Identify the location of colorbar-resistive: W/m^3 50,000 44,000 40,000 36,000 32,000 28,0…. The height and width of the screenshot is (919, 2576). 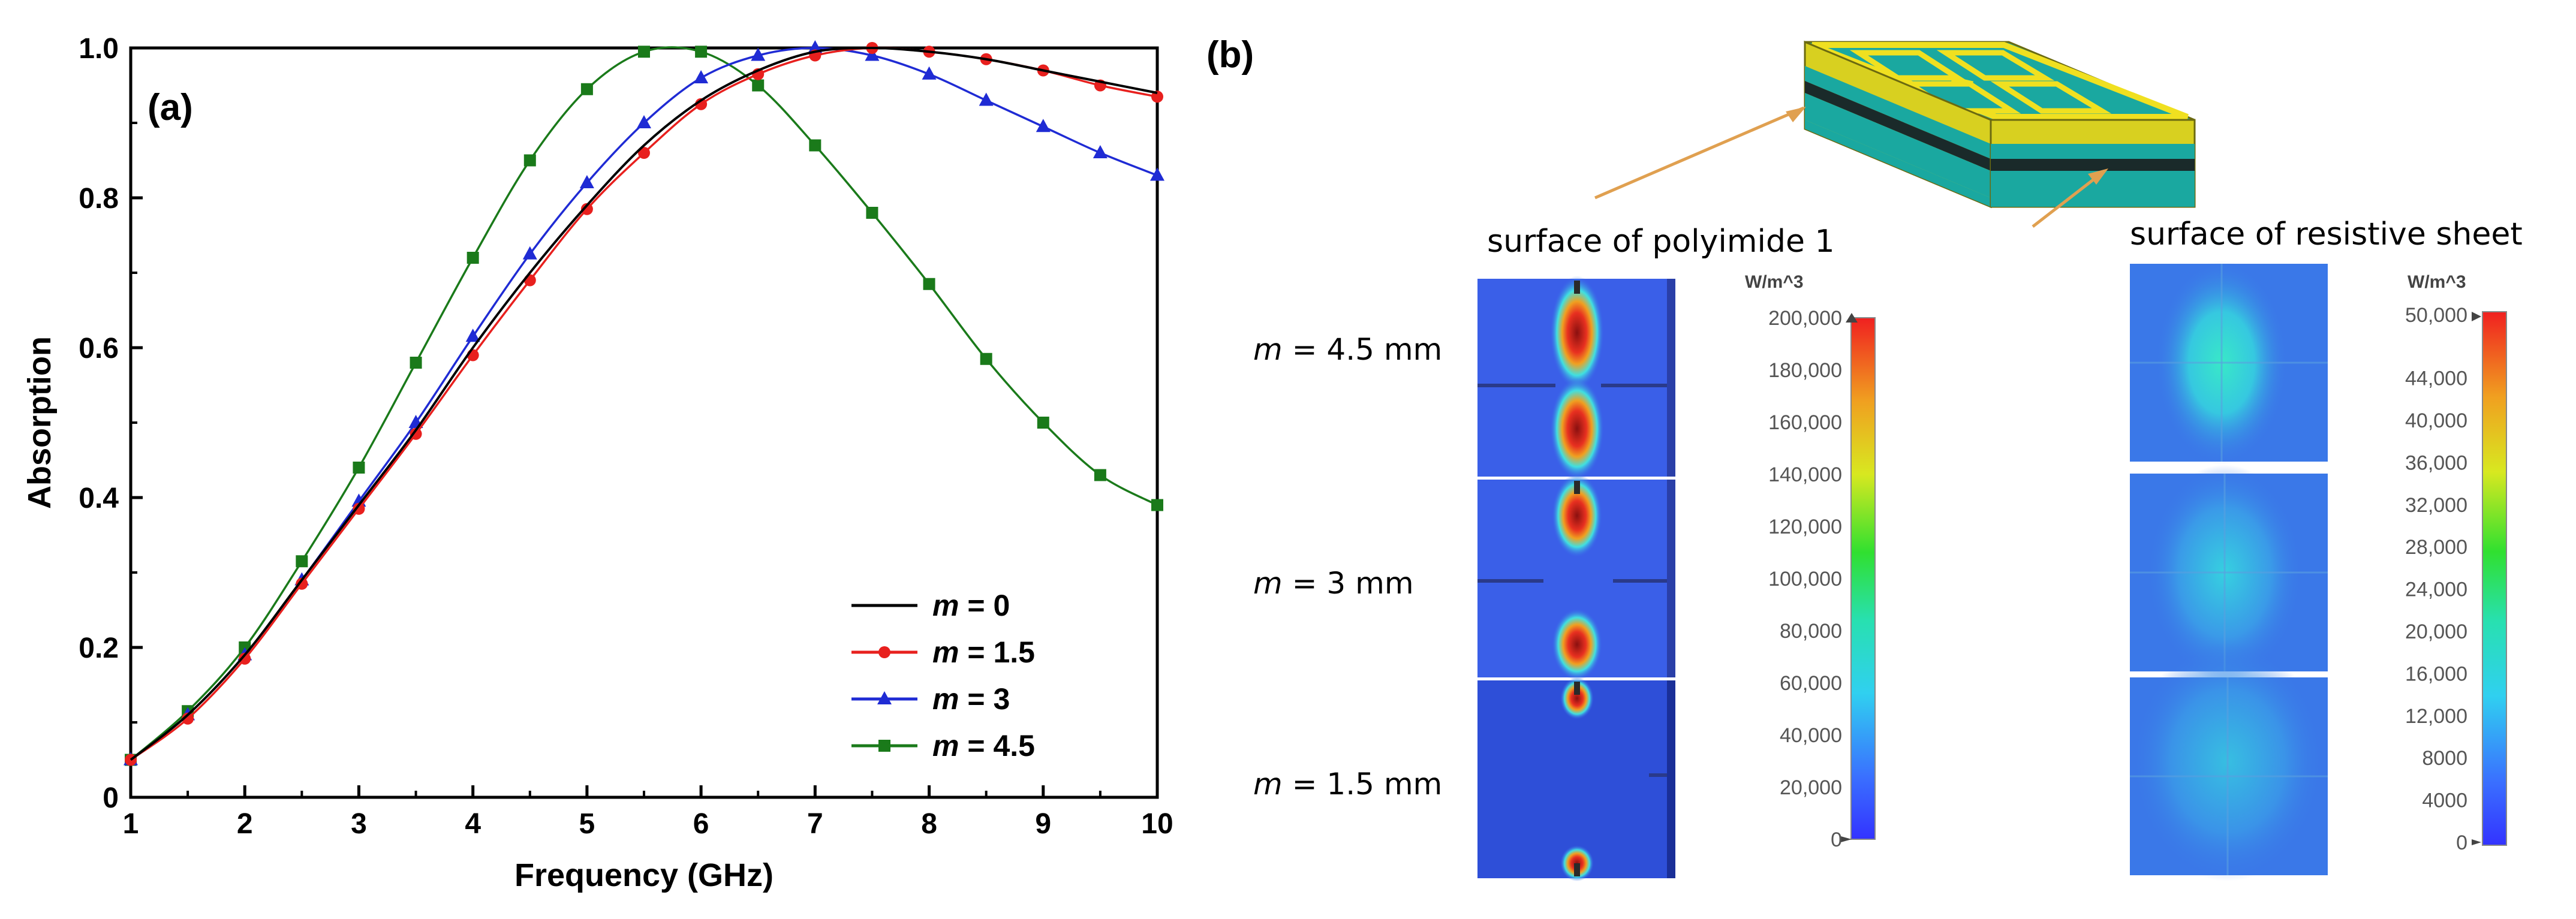
(2456, 563).